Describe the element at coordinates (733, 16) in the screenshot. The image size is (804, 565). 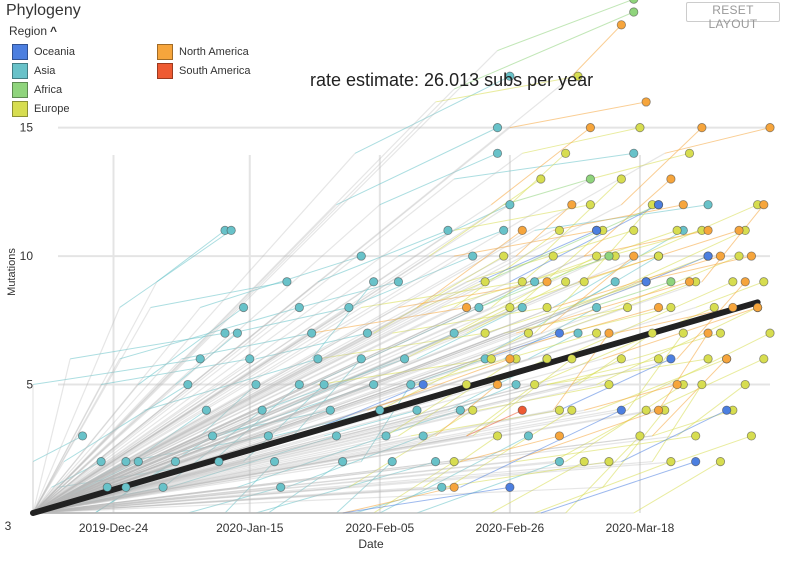
I see `reset-layout-button: RESET LAYOUT` at that location.